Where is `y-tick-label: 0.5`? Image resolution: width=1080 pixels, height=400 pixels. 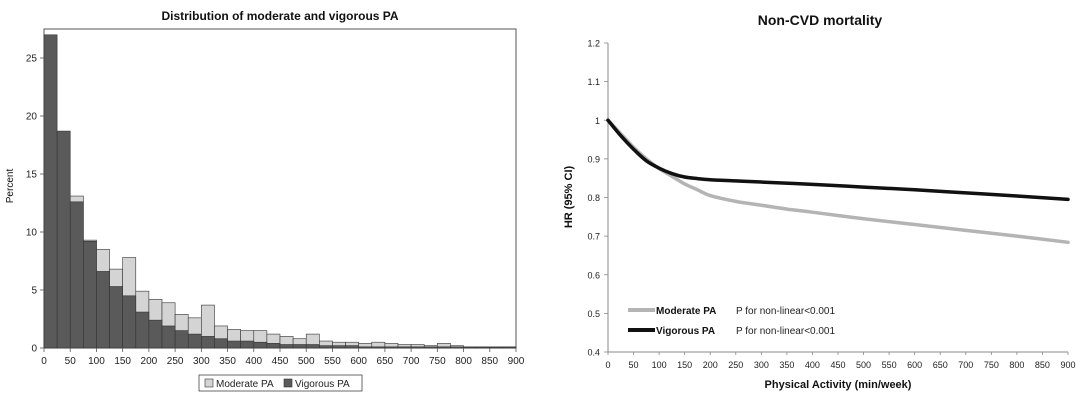 y-tick-label: 0.5 is located at coordinates (593, 314).